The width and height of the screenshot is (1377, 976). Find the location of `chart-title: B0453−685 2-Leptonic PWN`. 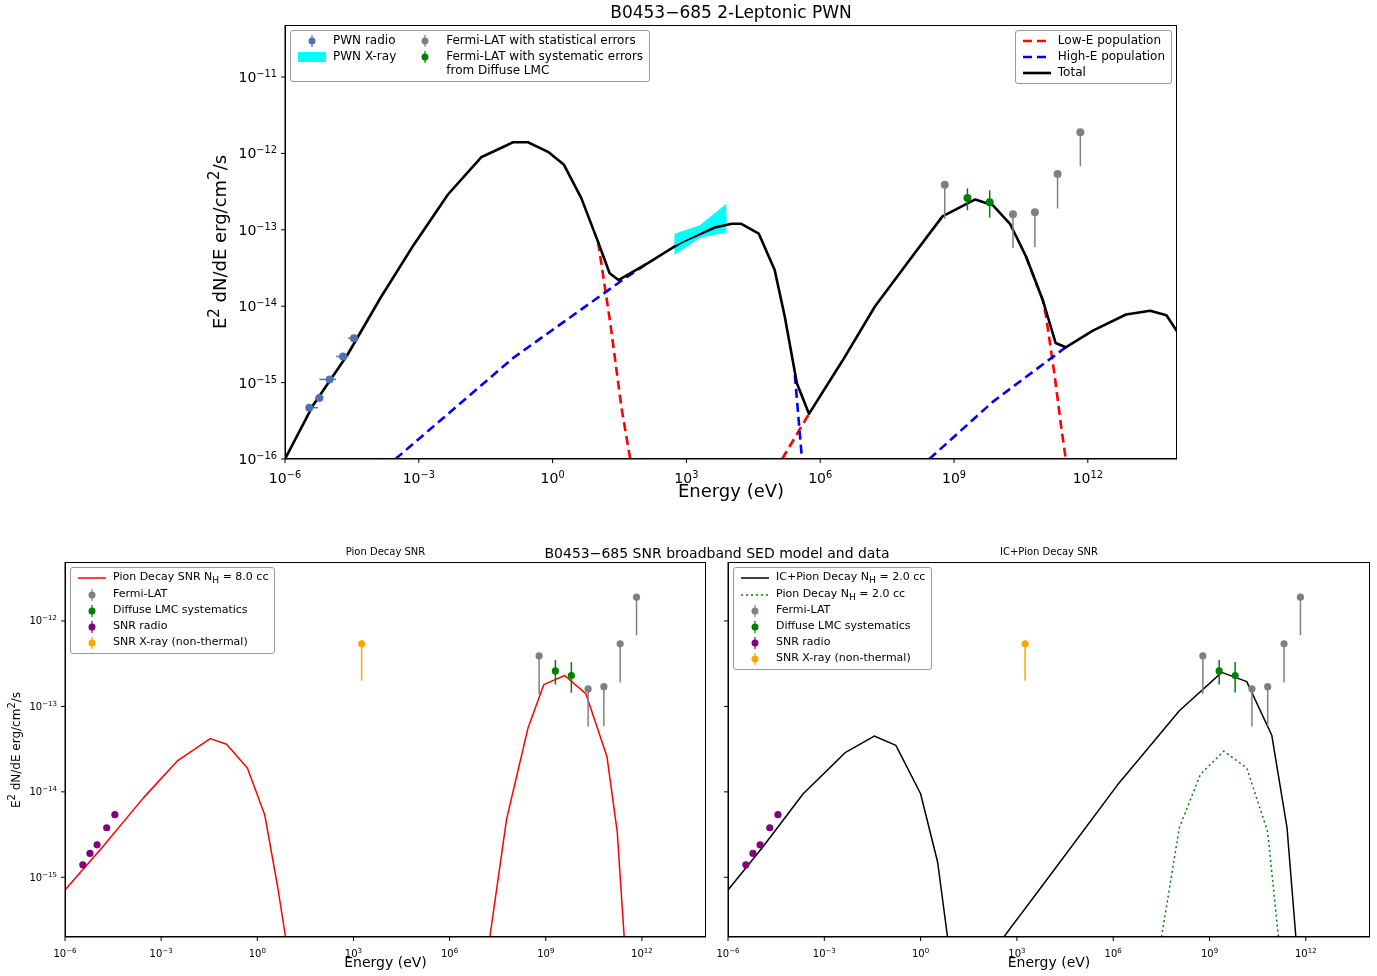

chart-title: B0453−685 2-Leptonic PWN is located at coordinates (731, 12).